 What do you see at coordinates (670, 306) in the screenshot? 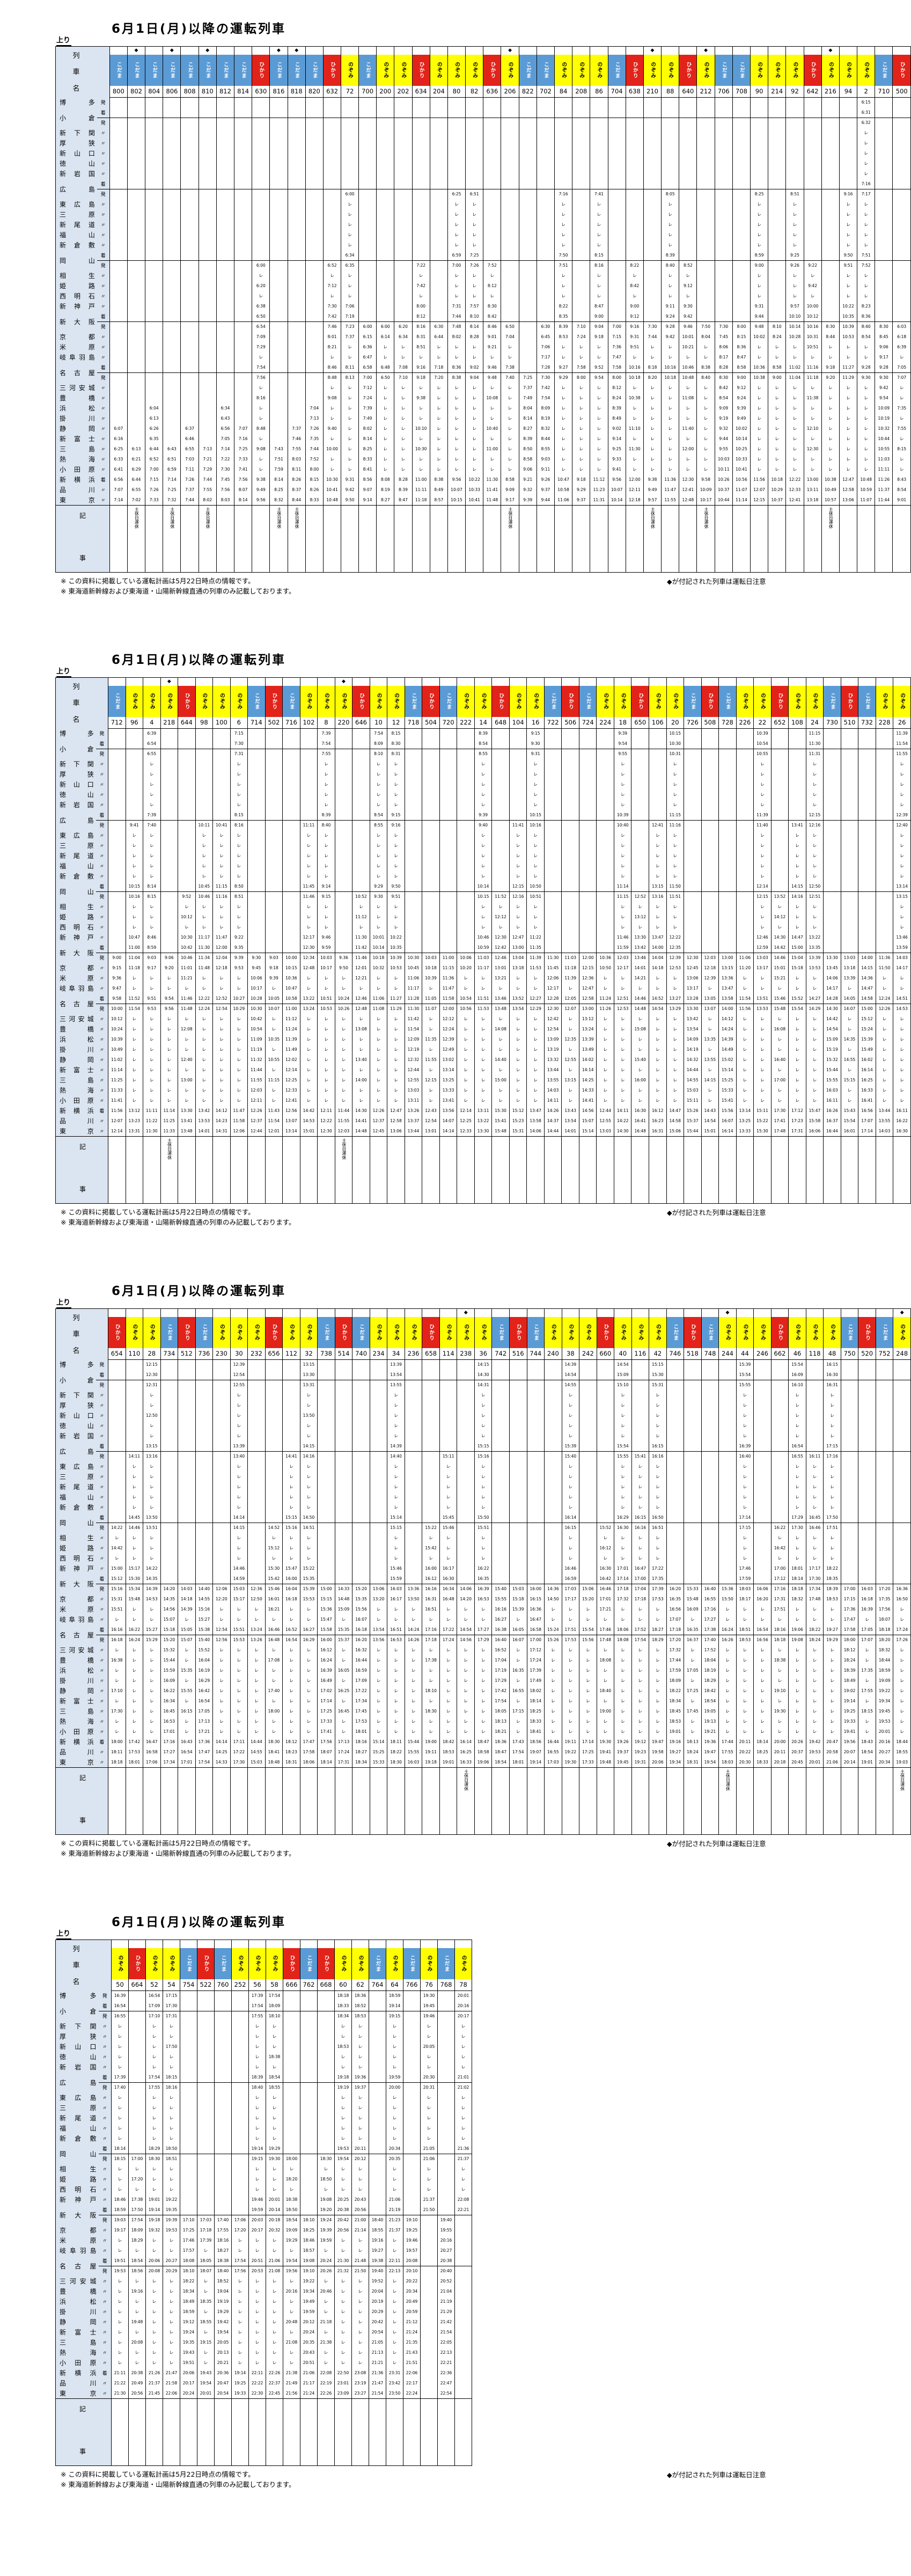
I see `time-cell: 9:11` at bounding box center [670, 306].